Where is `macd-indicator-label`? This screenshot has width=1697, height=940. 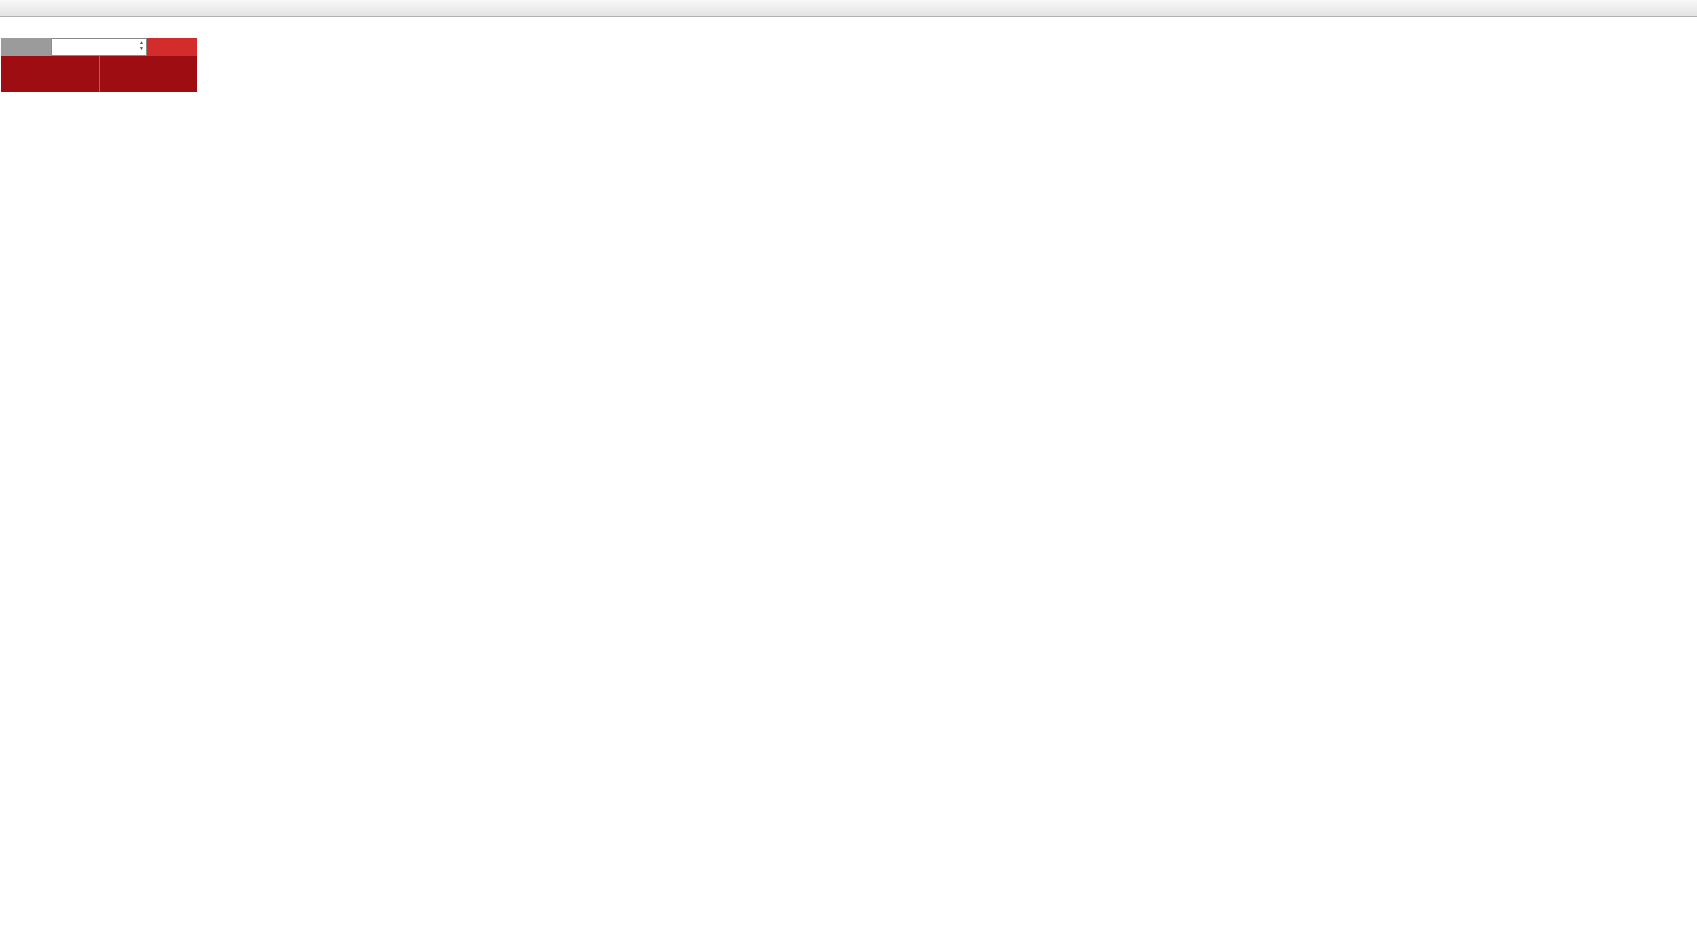
macd-indicator-label is located at coordinates (10, 540).